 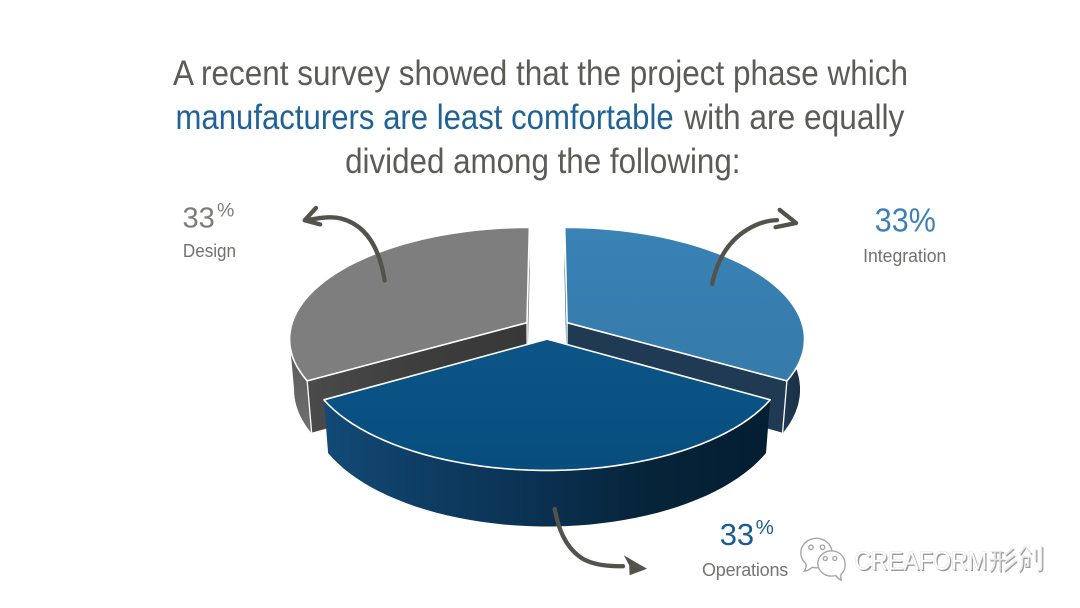 What do you see at coordinates (425, 117) in the screenshot?
I see `svg-text:manufacturers are least comfor: manufacturers are least comfortable` at bounding box center [425, 117].